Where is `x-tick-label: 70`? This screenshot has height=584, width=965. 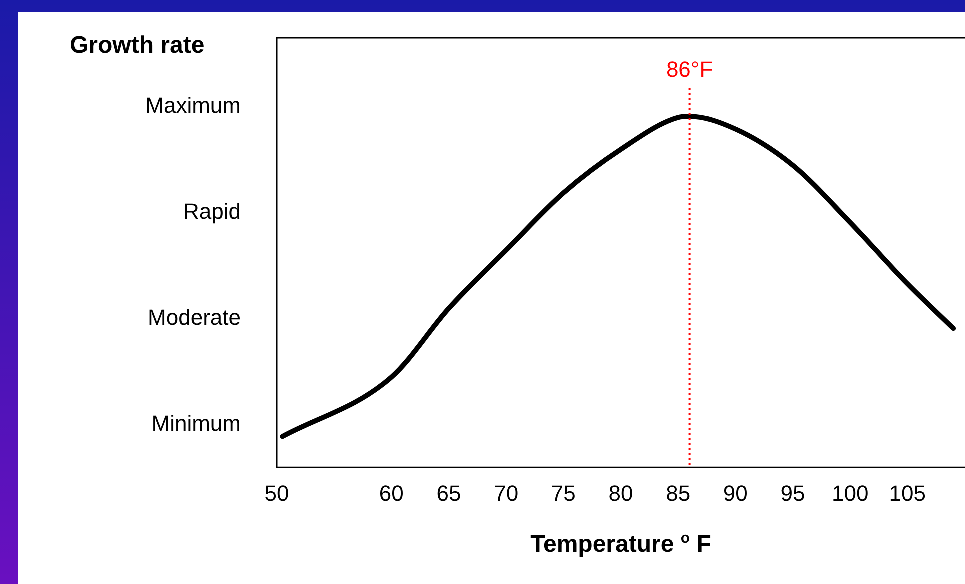 x-tick-label: 70 is located at coordinates (506, 493).